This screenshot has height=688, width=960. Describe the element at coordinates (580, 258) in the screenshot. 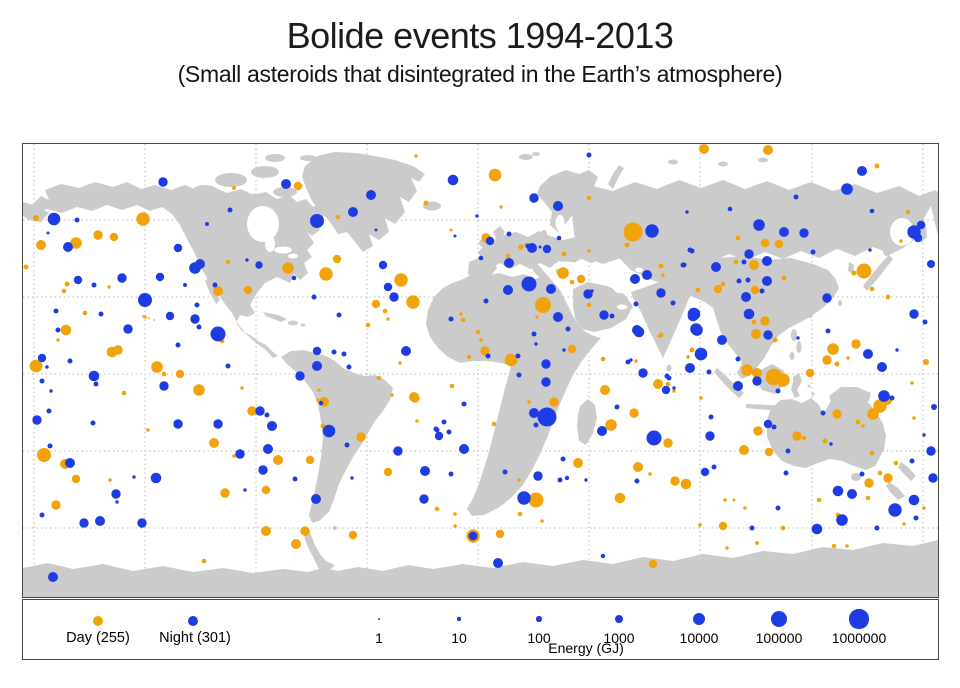

I see `sea-cutouts` at that location.